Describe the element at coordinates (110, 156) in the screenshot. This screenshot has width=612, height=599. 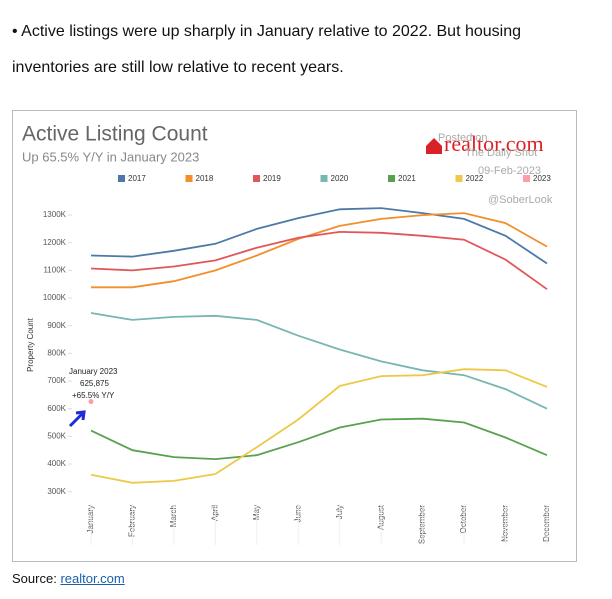
I see `chart-subtitle: Up 65.5% Y/Y in January 2023` at that location.